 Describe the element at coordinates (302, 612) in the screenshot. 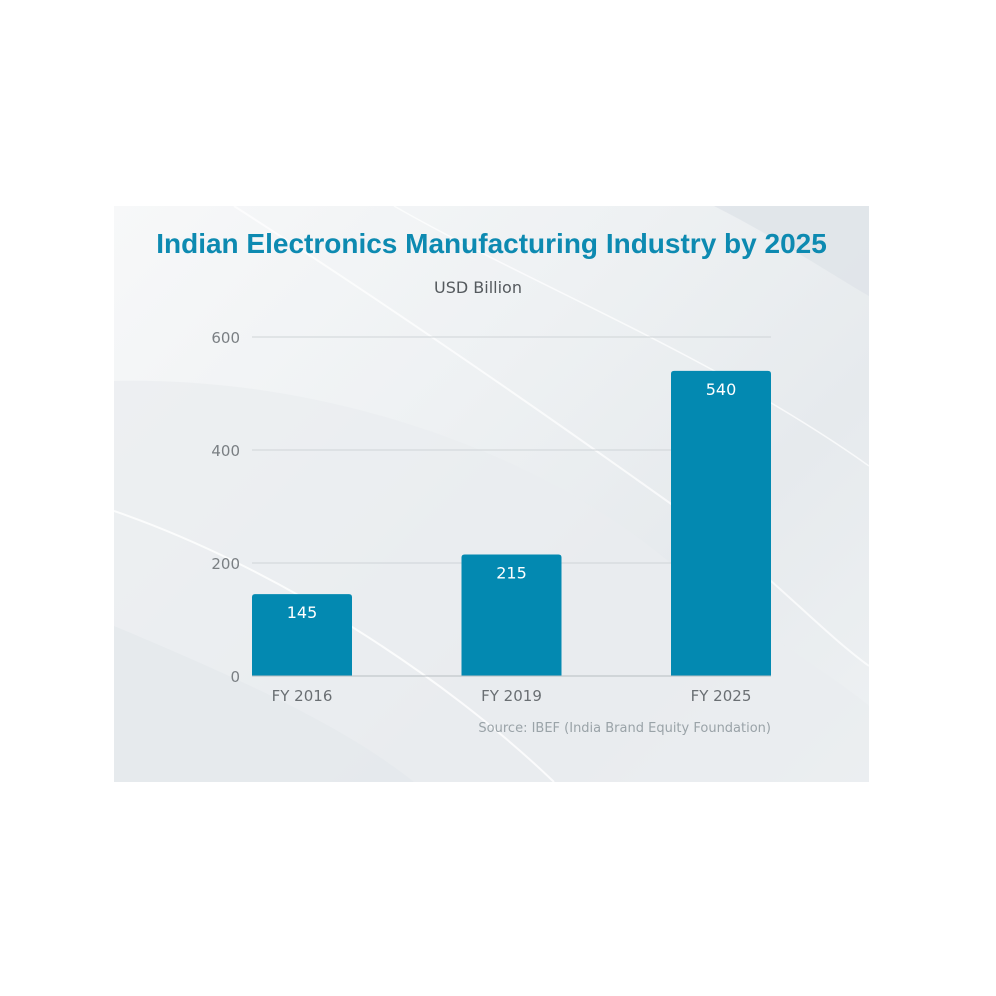

I see `data-label: 145` at that location.